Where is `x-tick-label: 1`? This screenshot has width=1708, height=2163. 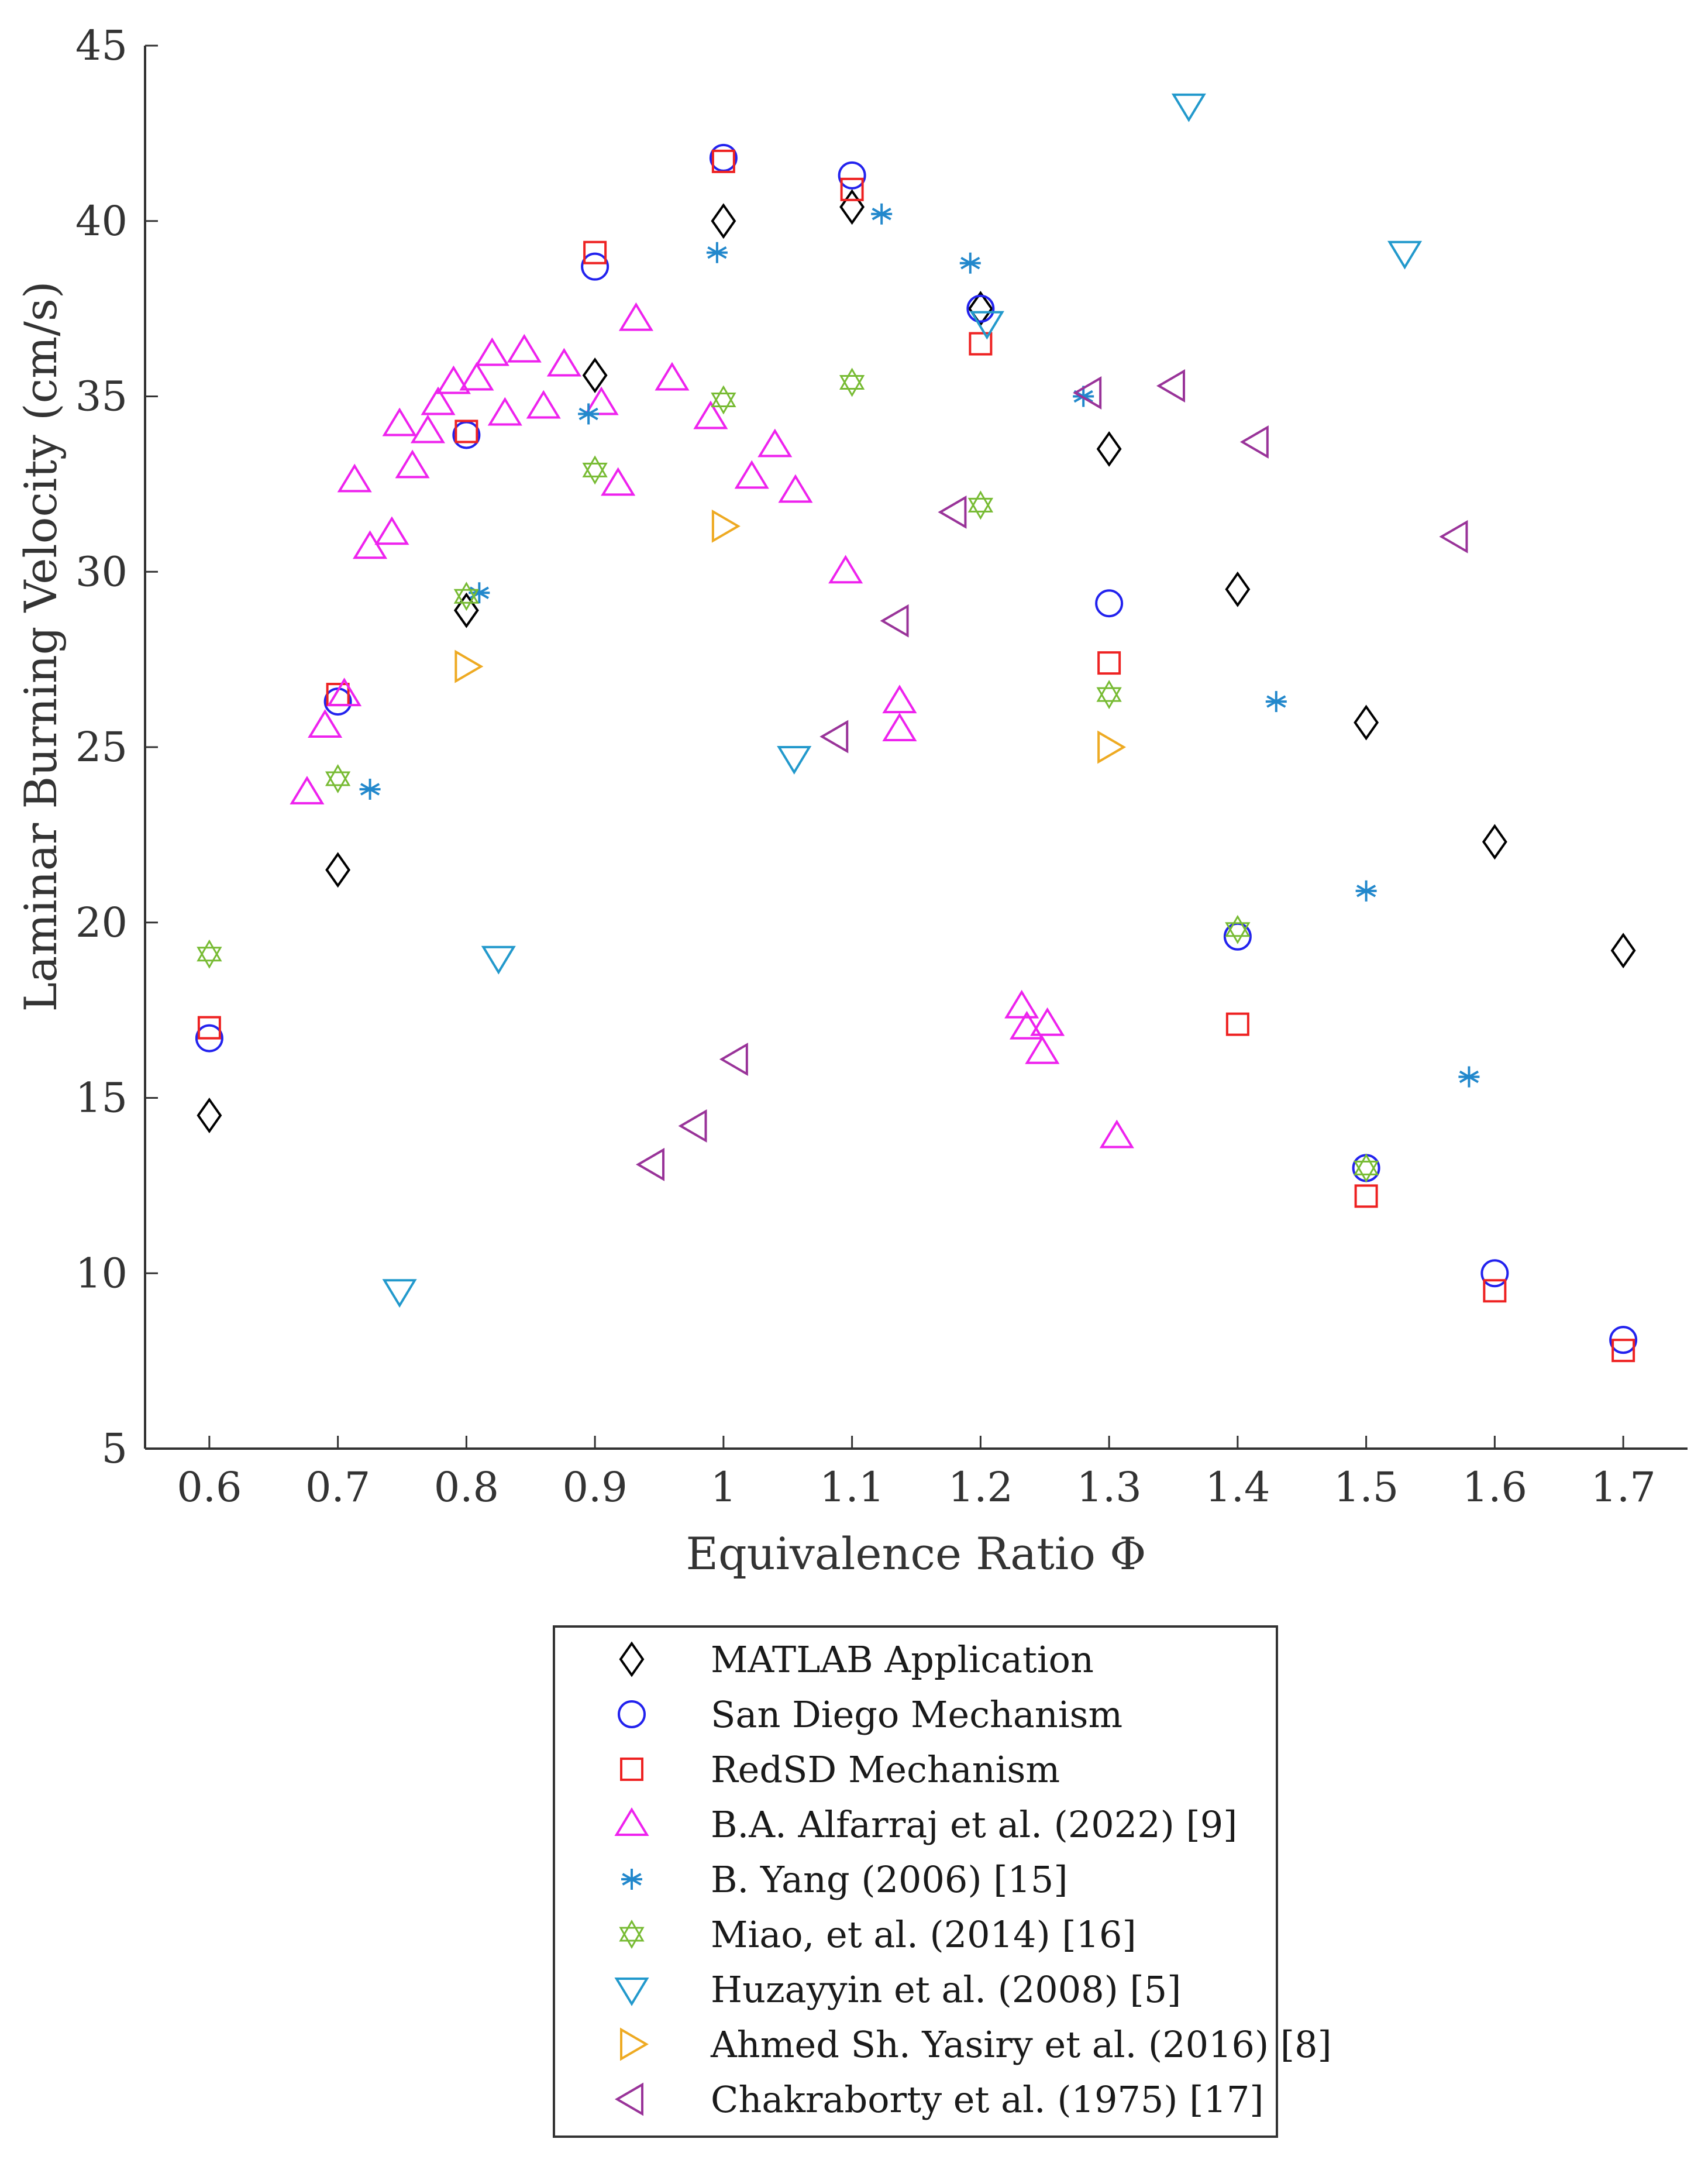 x-tick-label: 1 is located at coordinates (724, 1487).